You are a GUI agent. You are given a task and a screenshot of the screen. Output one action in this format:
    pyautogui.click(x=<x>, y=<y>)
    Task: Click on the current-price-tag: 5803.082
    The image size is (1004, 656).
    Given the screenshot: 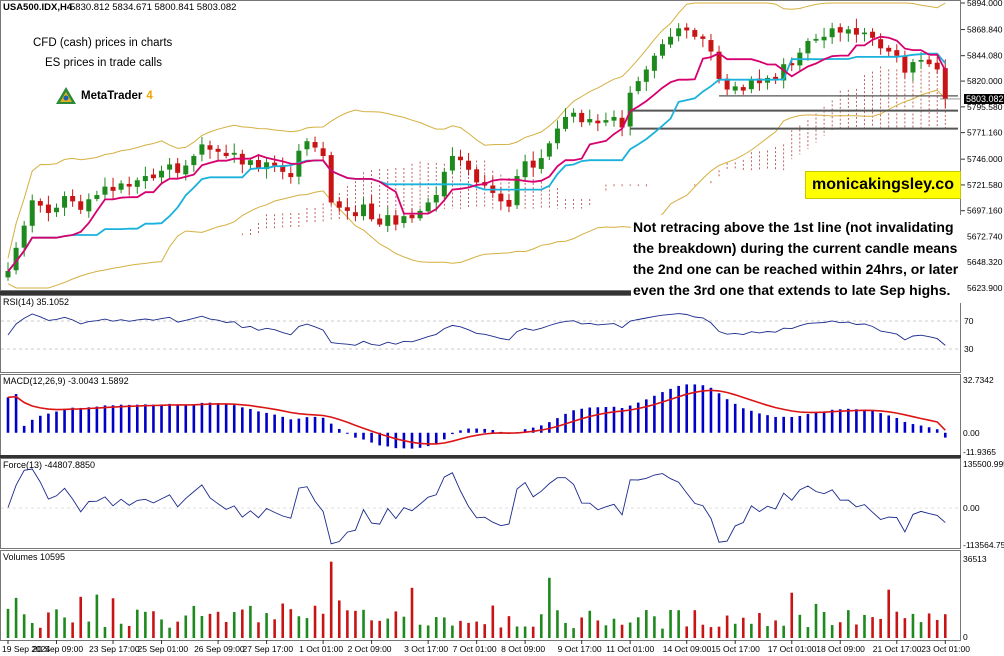 What is the action you would take?
    pyautogui.click(x=984, y=99)
    